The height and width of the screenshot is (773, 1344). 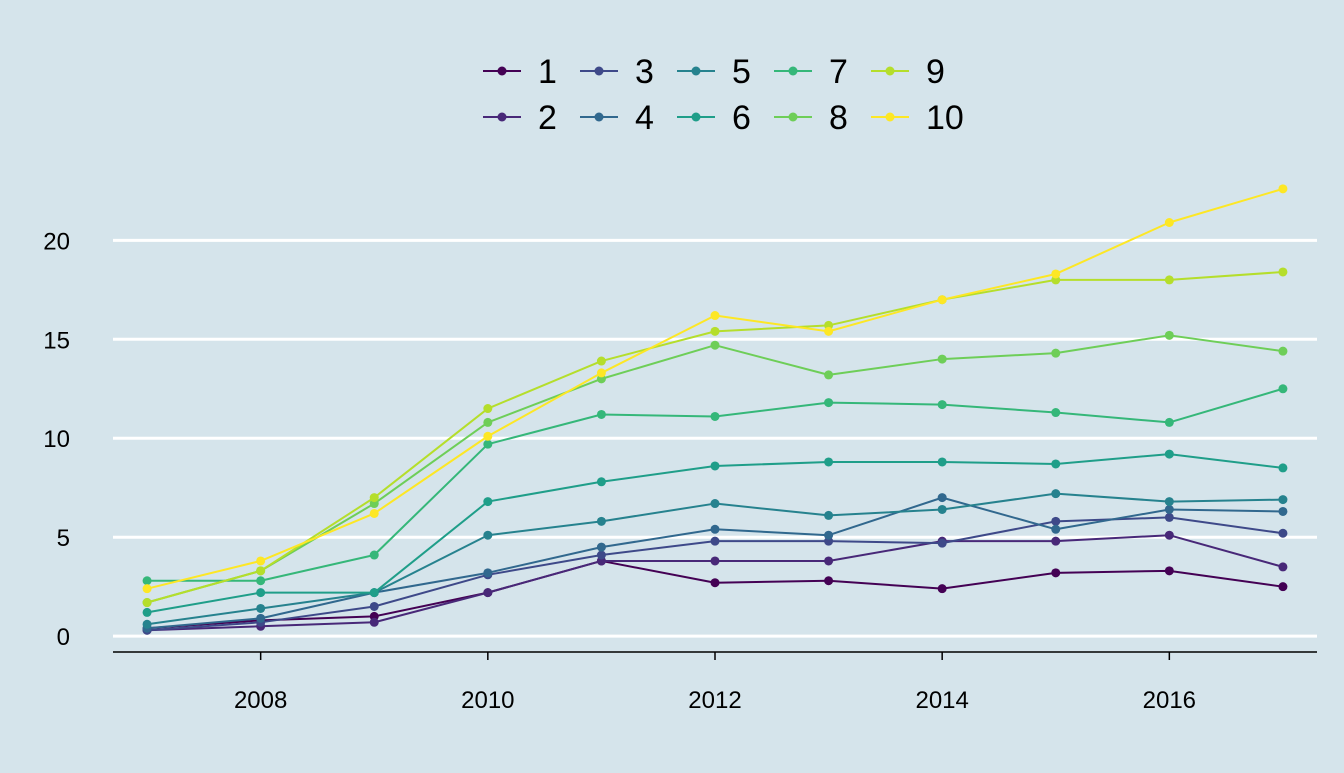 I want to click on legend-item-8: 8, so click(x=811, y=118).